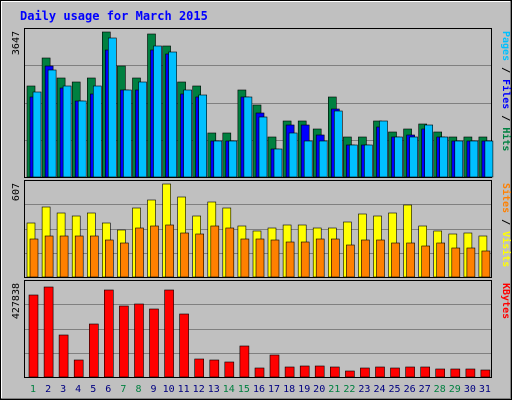 This screenshot has width=512, height=400. What do you see at coordinates (505, 301) in the screenshot?
I see `legend-entry: KBytes` at bounding box center [505, 301].